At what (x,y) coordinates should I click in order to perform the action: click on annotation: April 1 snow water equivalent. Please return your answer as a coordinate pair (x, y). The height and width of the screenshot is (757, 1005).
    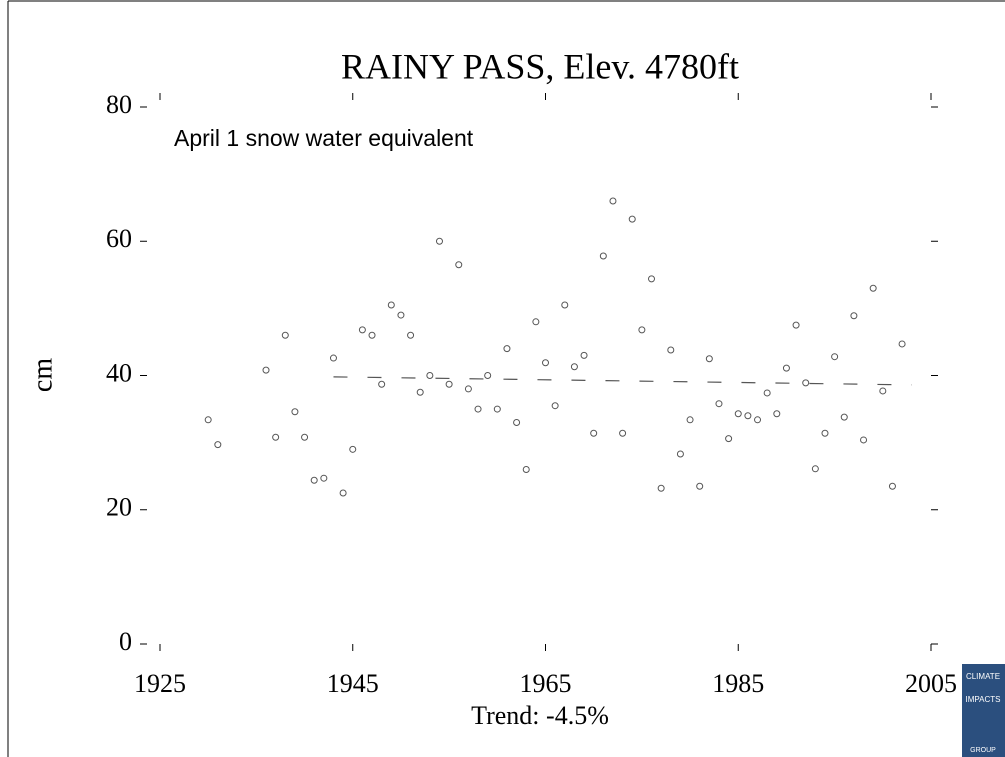
    Looking at the image, I should click on (324, 138).